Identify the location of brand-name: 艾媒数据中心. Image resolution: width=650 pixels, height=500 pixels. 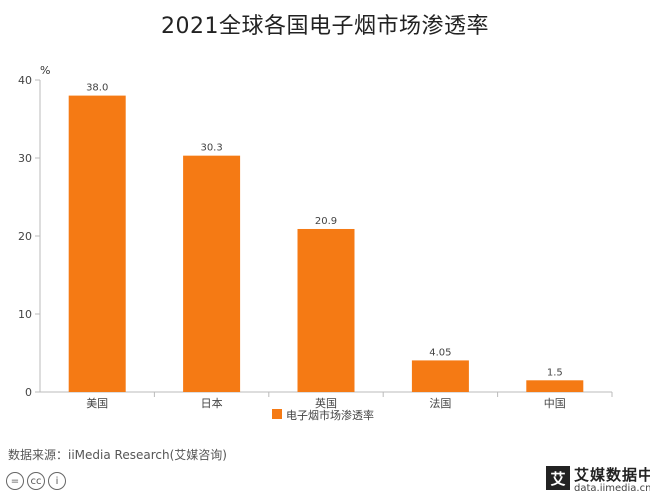
(612, 475).